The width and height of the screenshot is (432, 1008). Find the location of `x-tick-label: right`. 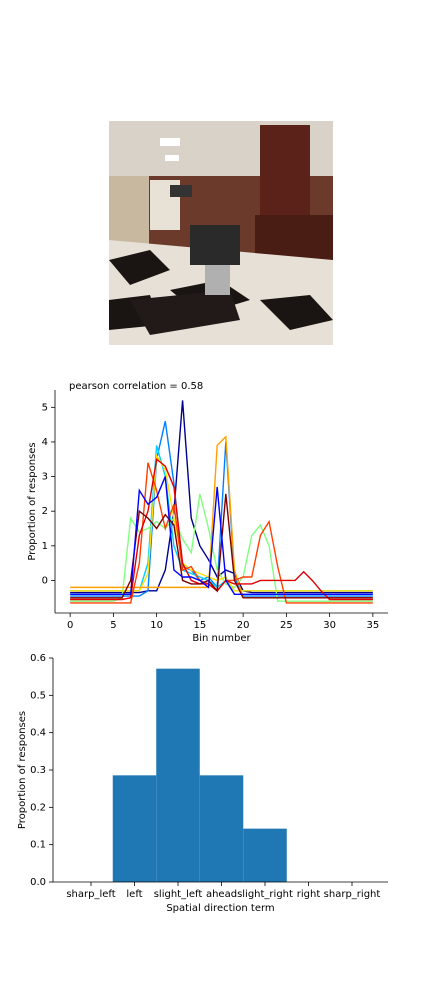

x-tick-label: right is located at coordinates (309, 894).